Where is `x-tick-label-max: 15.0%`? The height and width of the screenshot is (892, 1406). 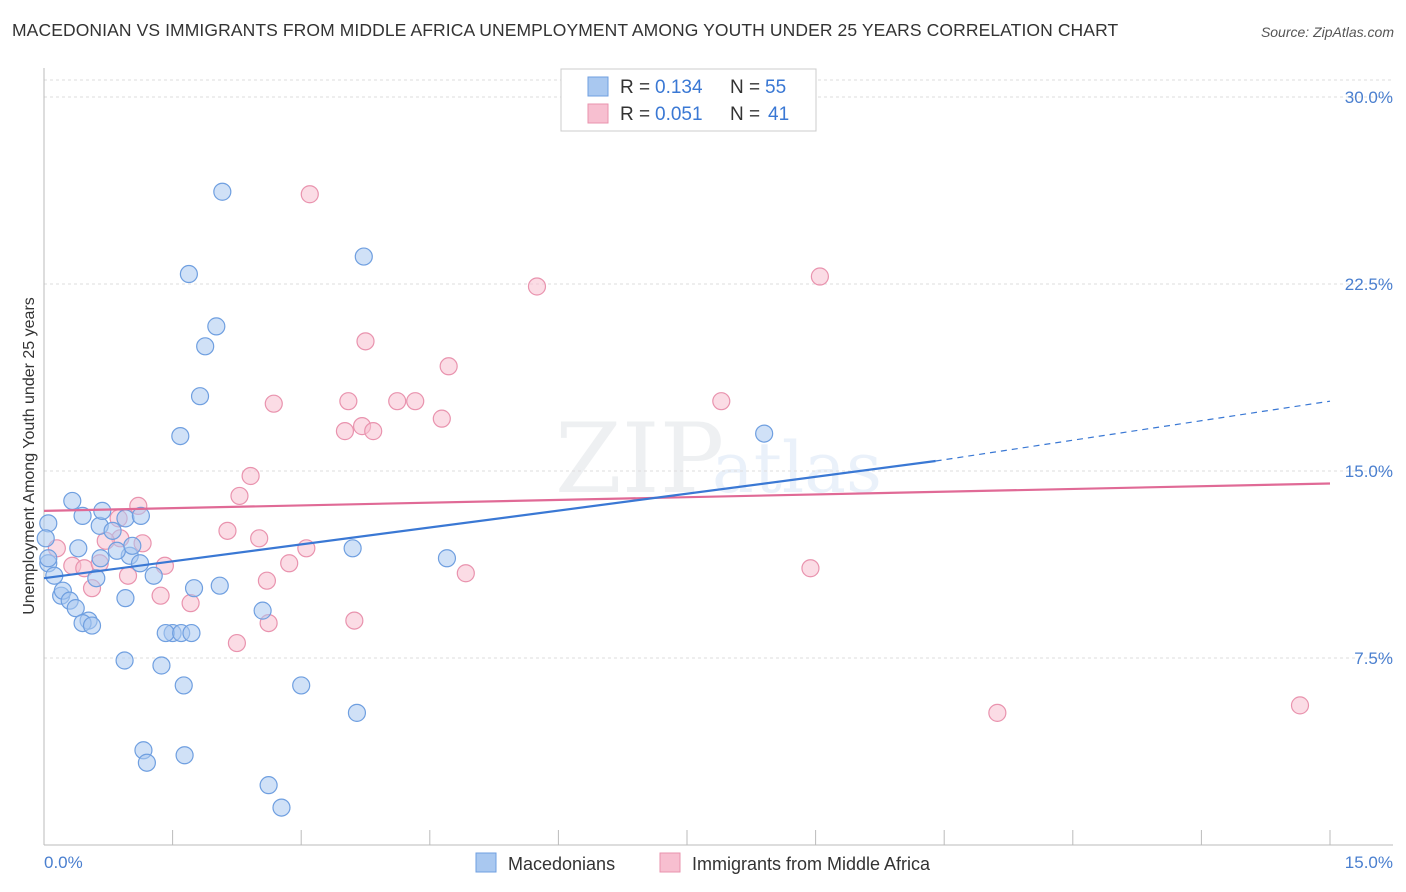 x-tick-label-max: 15.0% is located at coordinates (1369, 862).